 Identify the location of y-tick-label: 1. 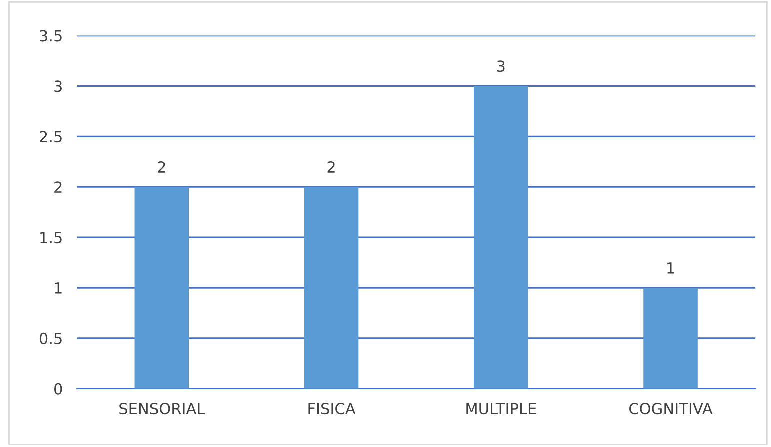
(58, 288).